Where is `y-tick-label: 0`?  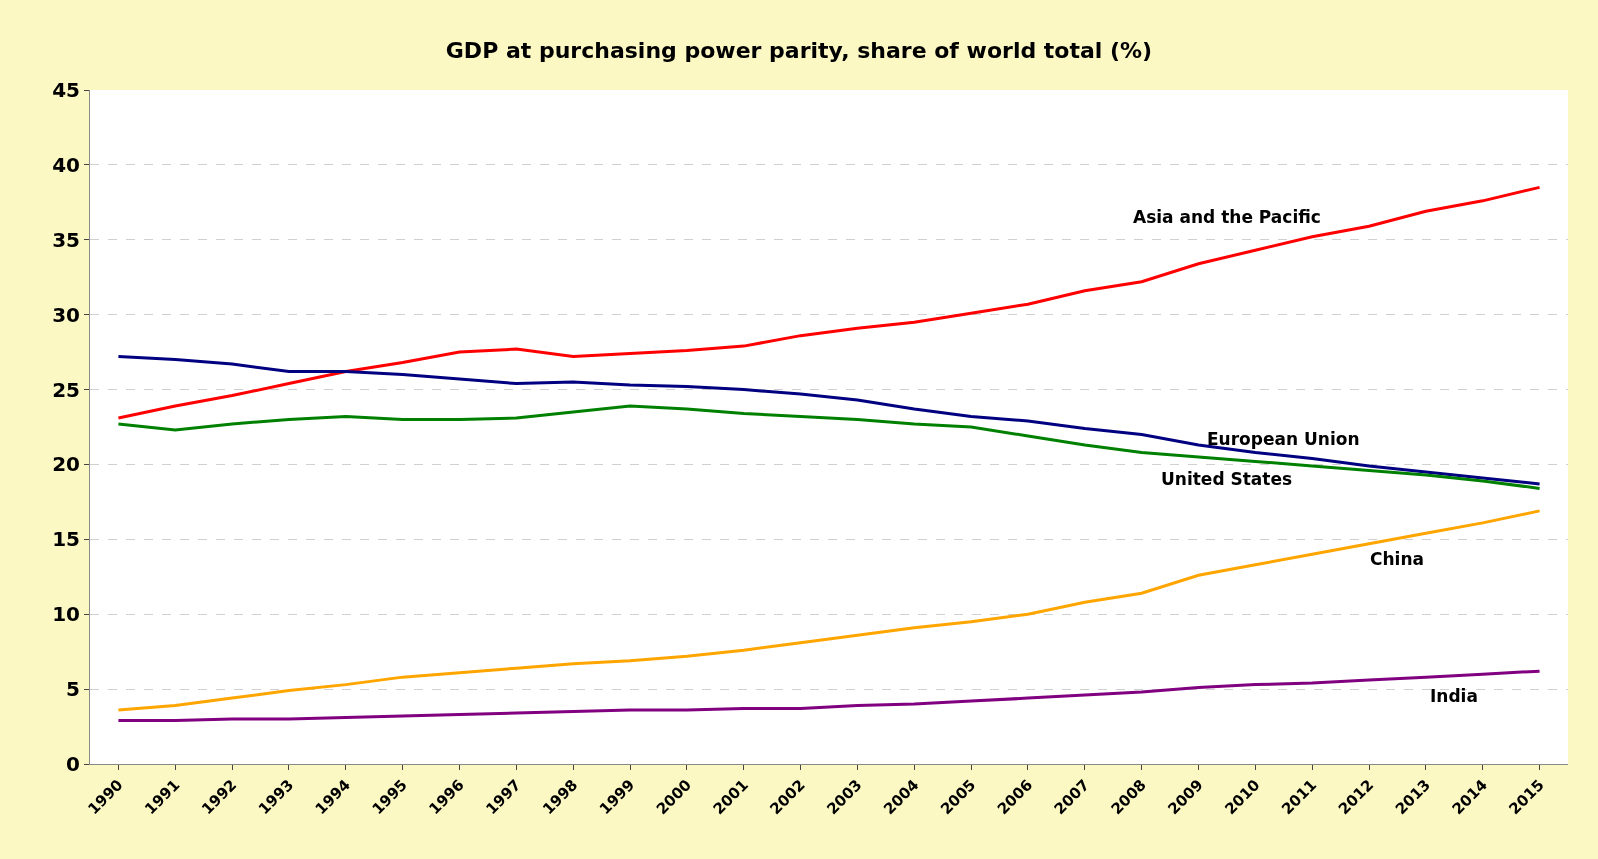
y-tick-label: 0 is located at coordinates (73, 764).